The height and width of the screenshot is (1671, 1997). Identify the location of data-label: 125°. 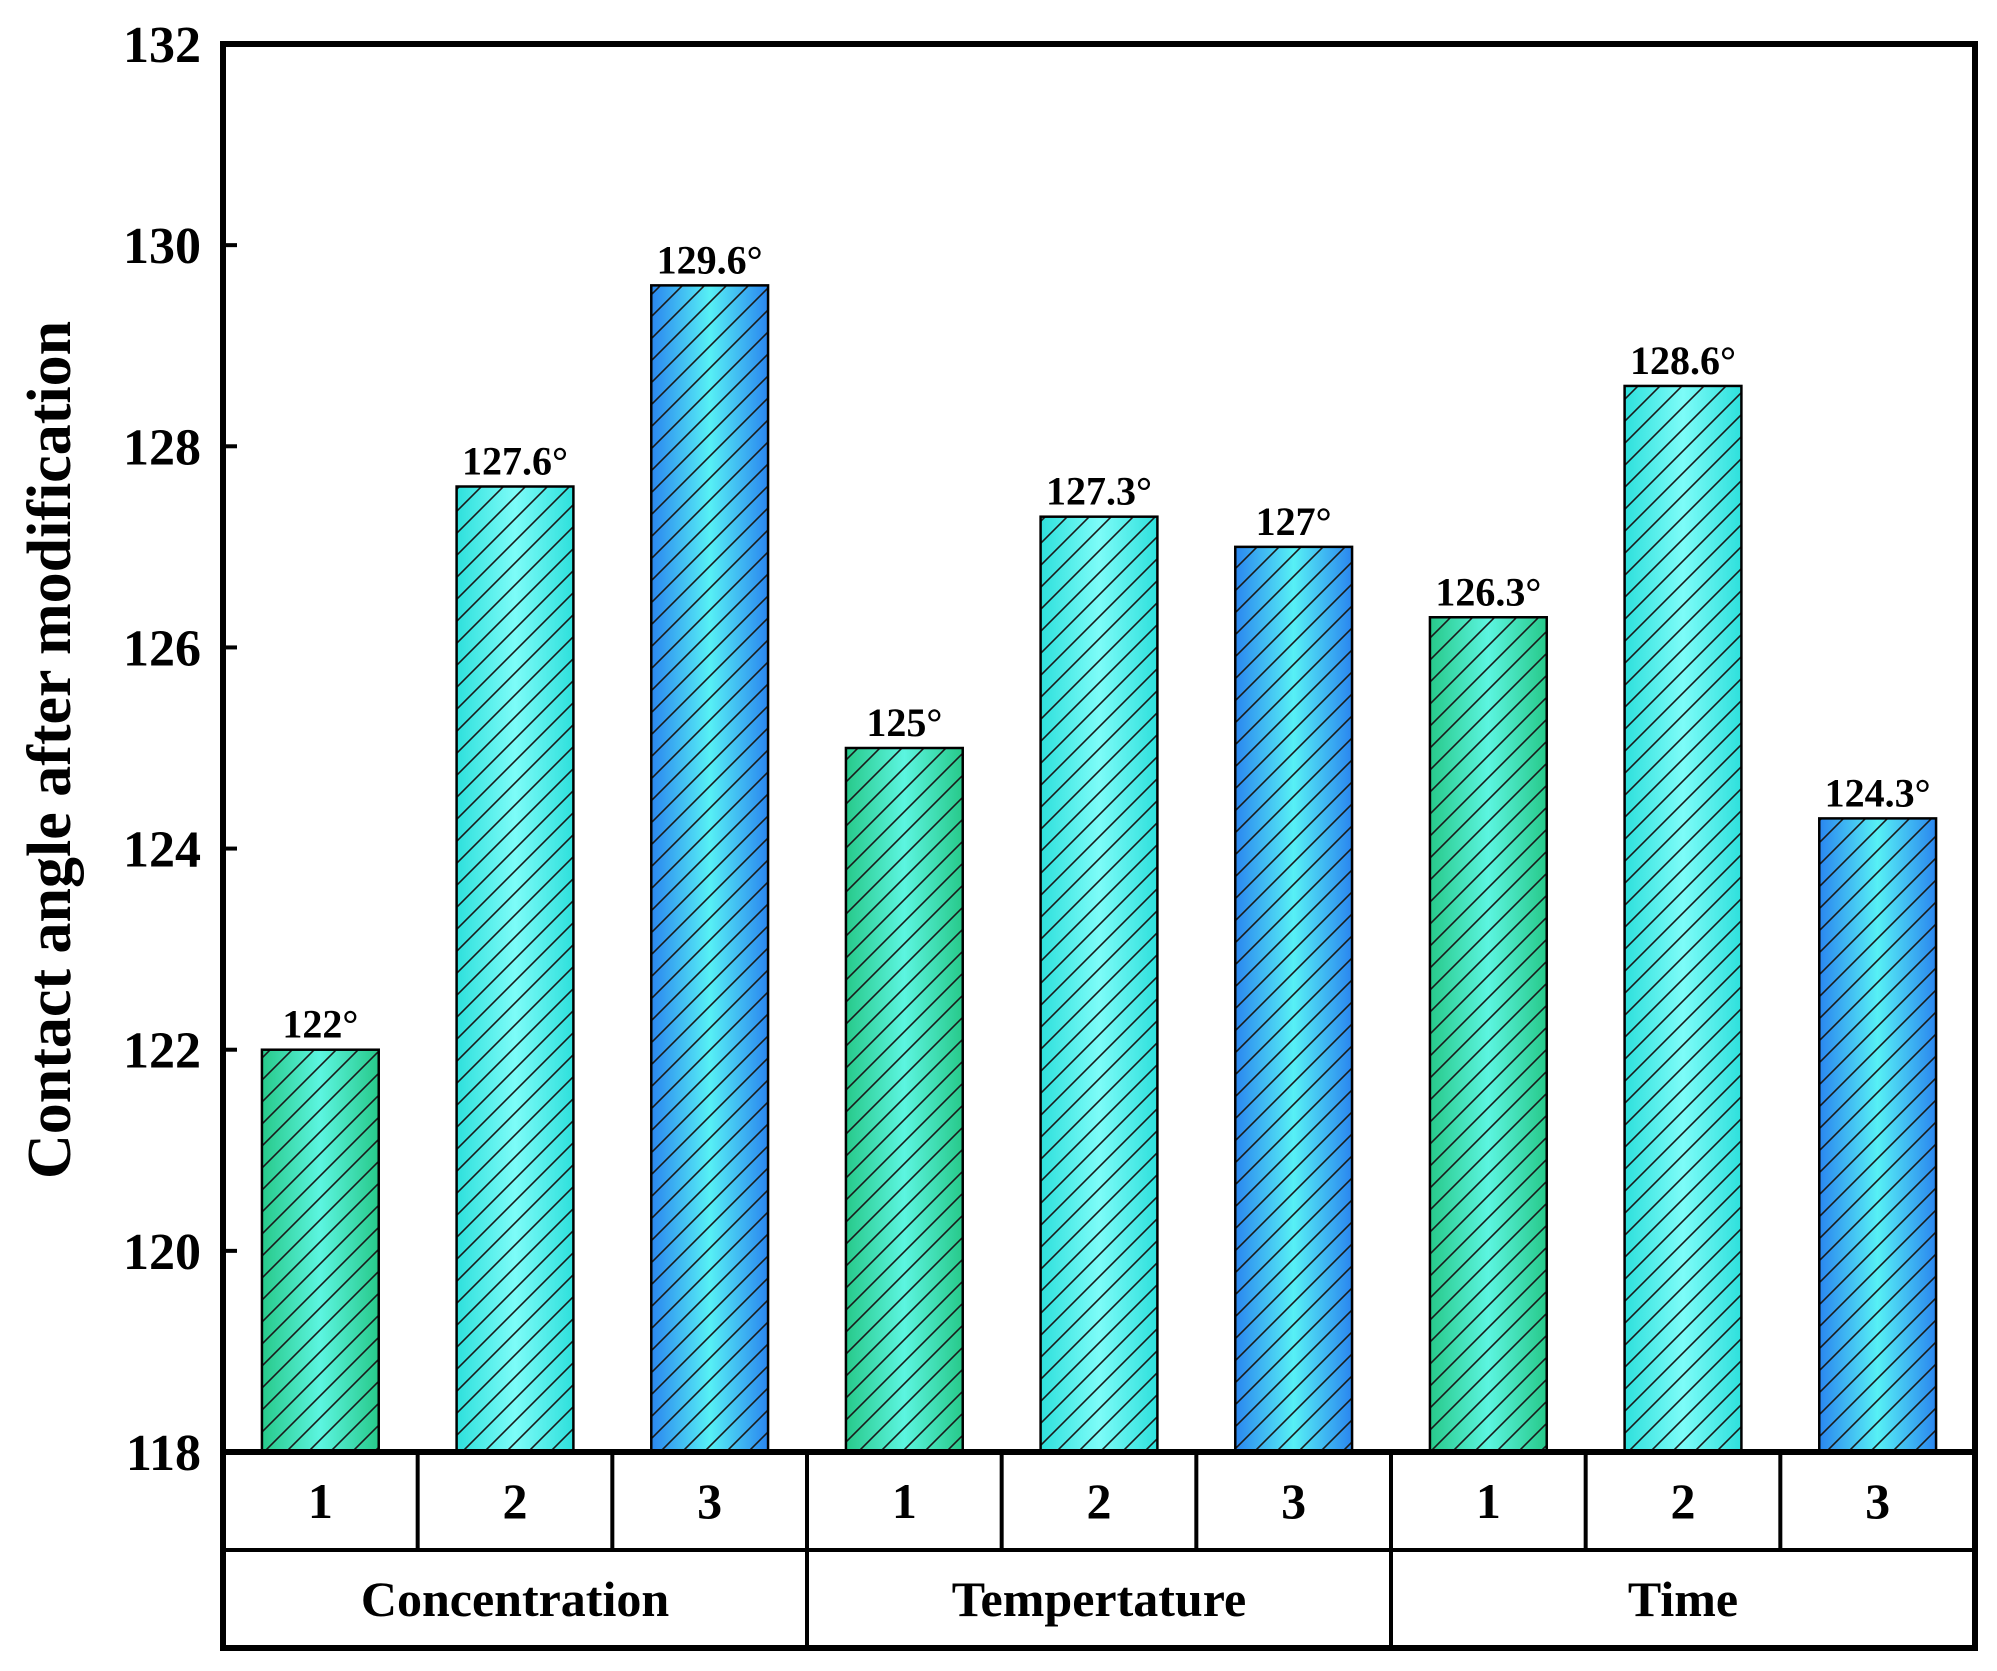
(904, 722).